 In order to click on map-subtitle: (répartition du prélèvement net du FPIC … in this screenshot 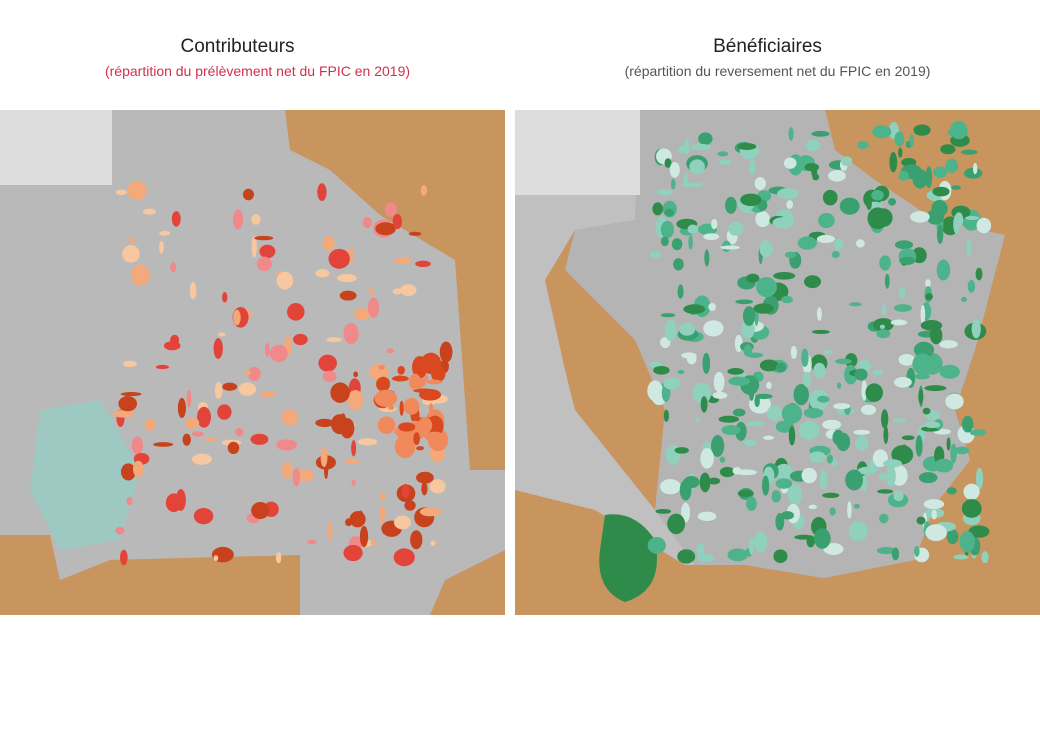, I will do `click(257, 71)`.